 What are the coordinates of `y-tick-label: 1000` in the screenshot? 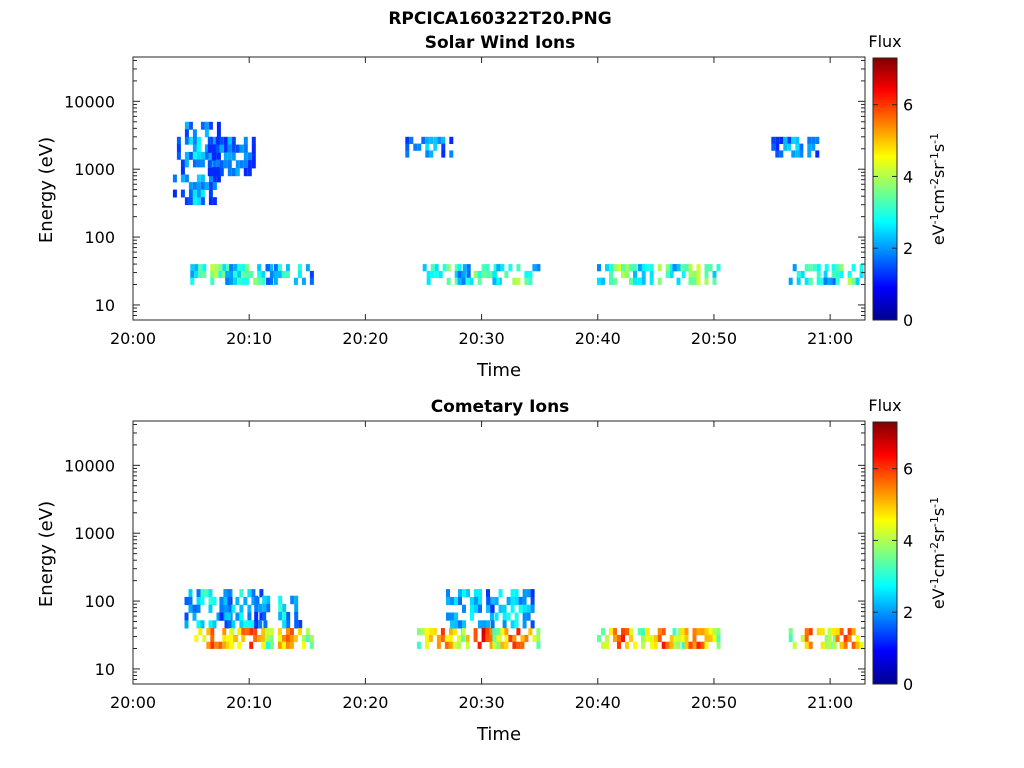 It's located at (94, 533).